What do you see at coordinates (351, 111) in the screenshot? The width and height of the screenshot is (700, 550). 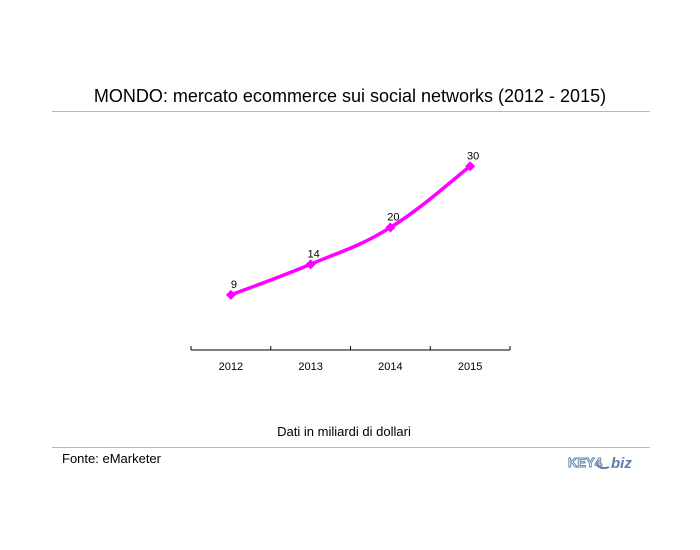 I see `title-divider` at bounding box center [351, 111].